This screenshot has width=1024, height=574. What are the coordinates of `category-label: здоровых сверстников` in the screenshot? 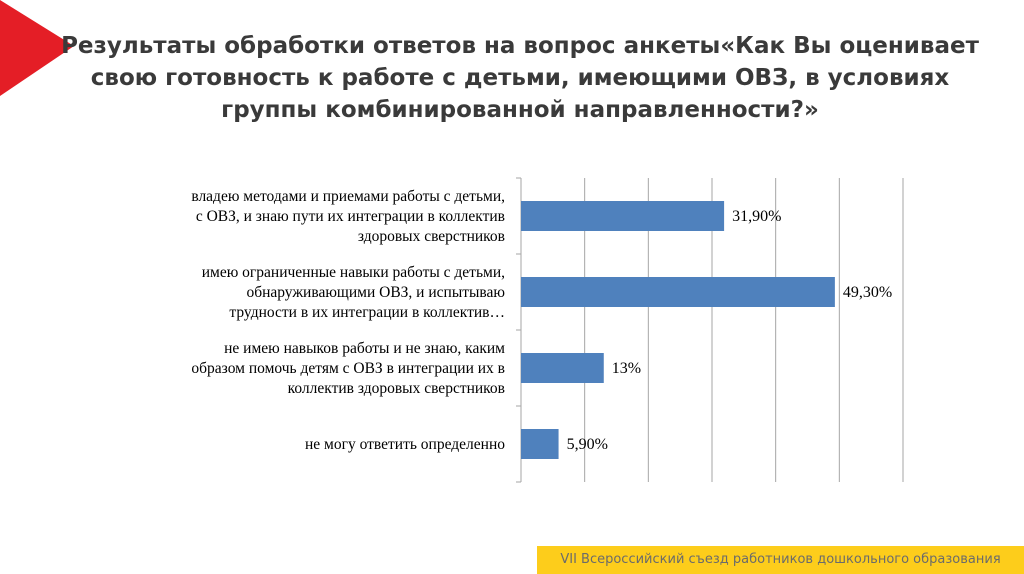 It's located at (431, 236).